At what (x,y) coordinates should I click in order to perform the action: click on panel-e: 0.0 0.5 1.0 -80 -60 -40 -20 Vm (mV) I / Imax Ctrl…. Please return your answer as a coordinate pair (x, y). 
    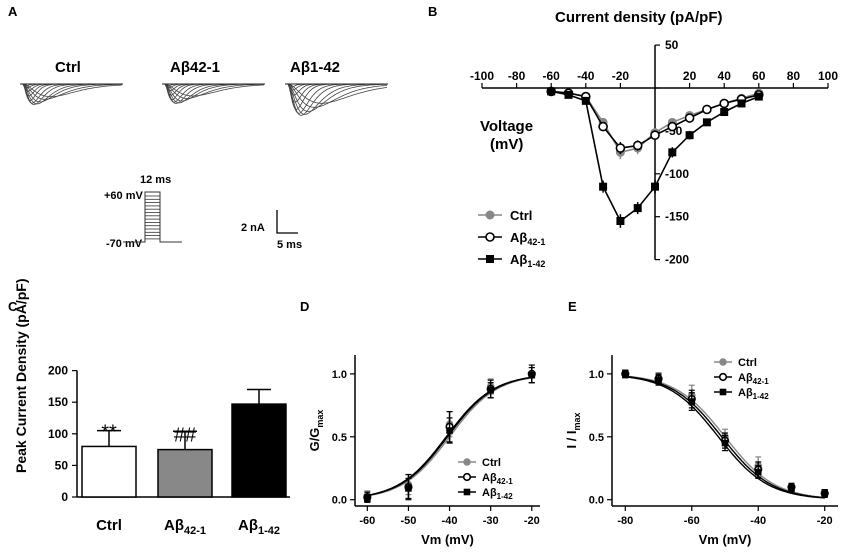
    Looking at the image, I should click on (701, 451).